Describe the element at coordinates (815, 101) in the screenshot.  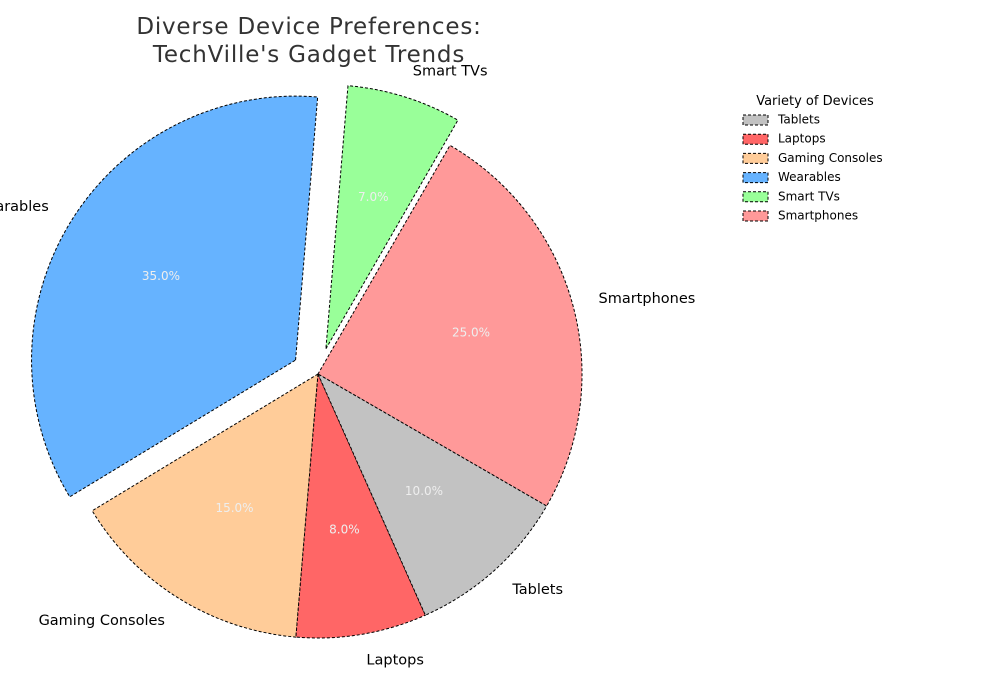
I see `legend-title: Variety of Devices` at that location.